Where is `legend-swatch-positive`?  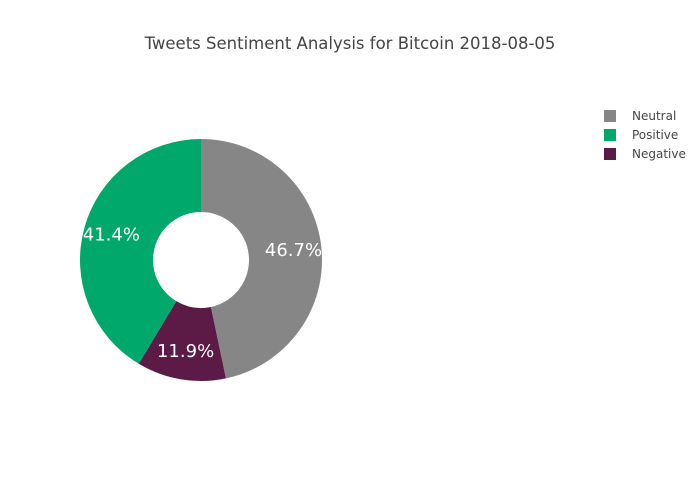 legend-swatch-positive is located at coordinates (610, 134).